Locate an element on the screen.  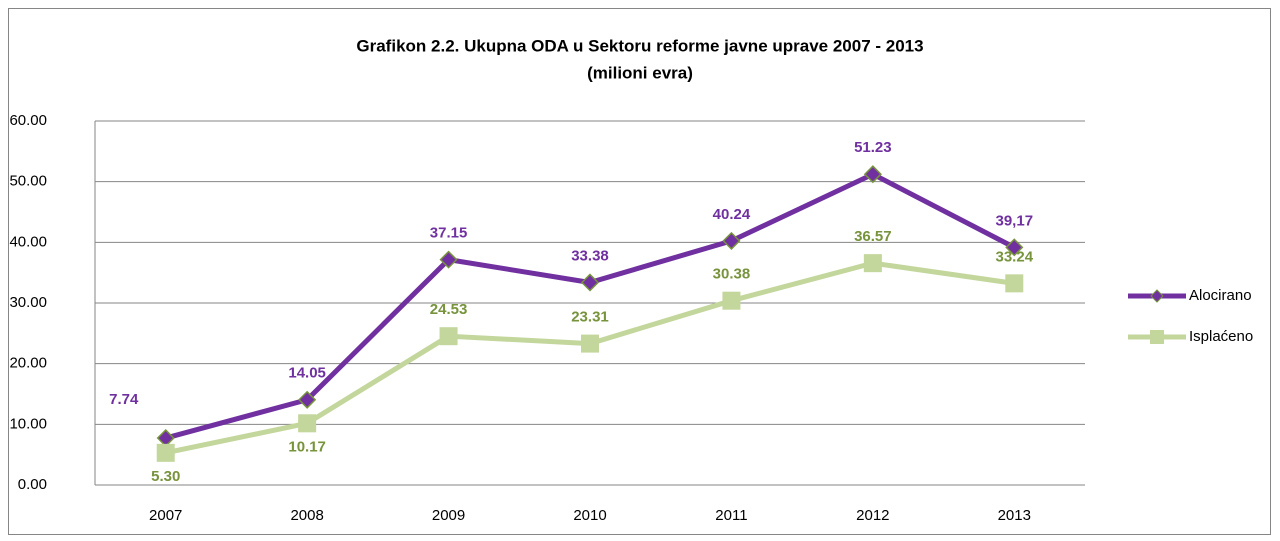
y-tick-label: 30.00 is located at coordinates (28, 302).